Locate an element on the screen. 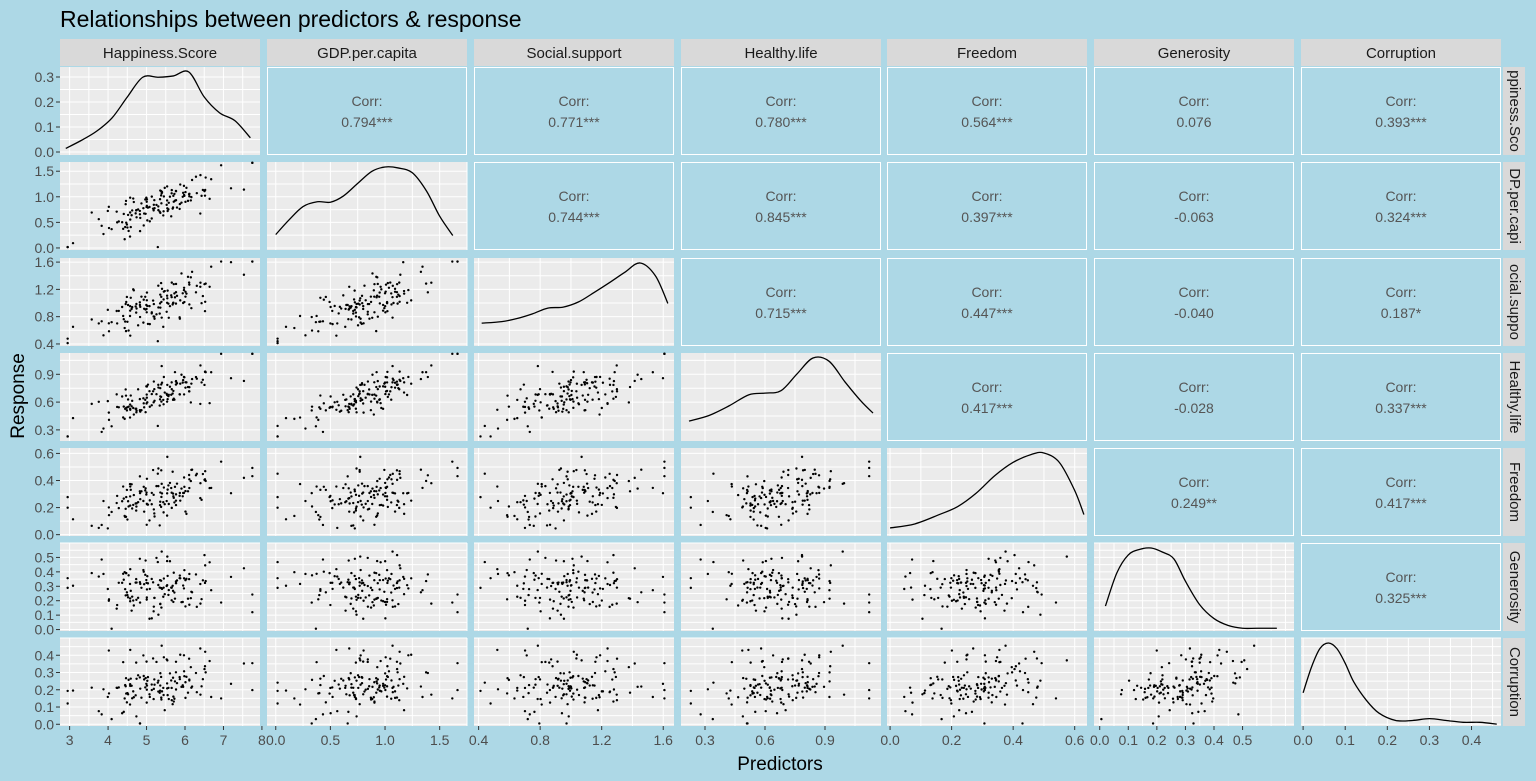 Image resolution: width=1536 pixels, height=781 pixels. corr-value: 0.324*** is located at coordinates (1401, 217).